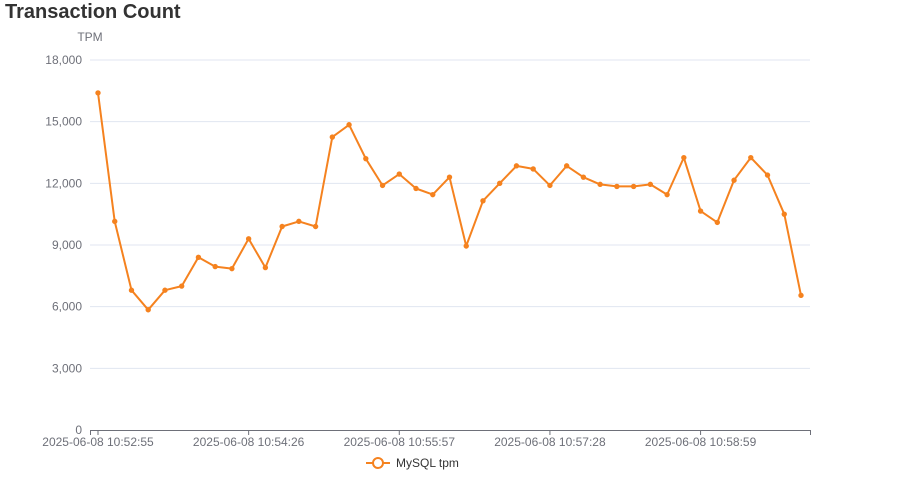  Describe the element at coordinates (93, 12) in the screenshot. I see `chart-title: Transaction Count` at that location.